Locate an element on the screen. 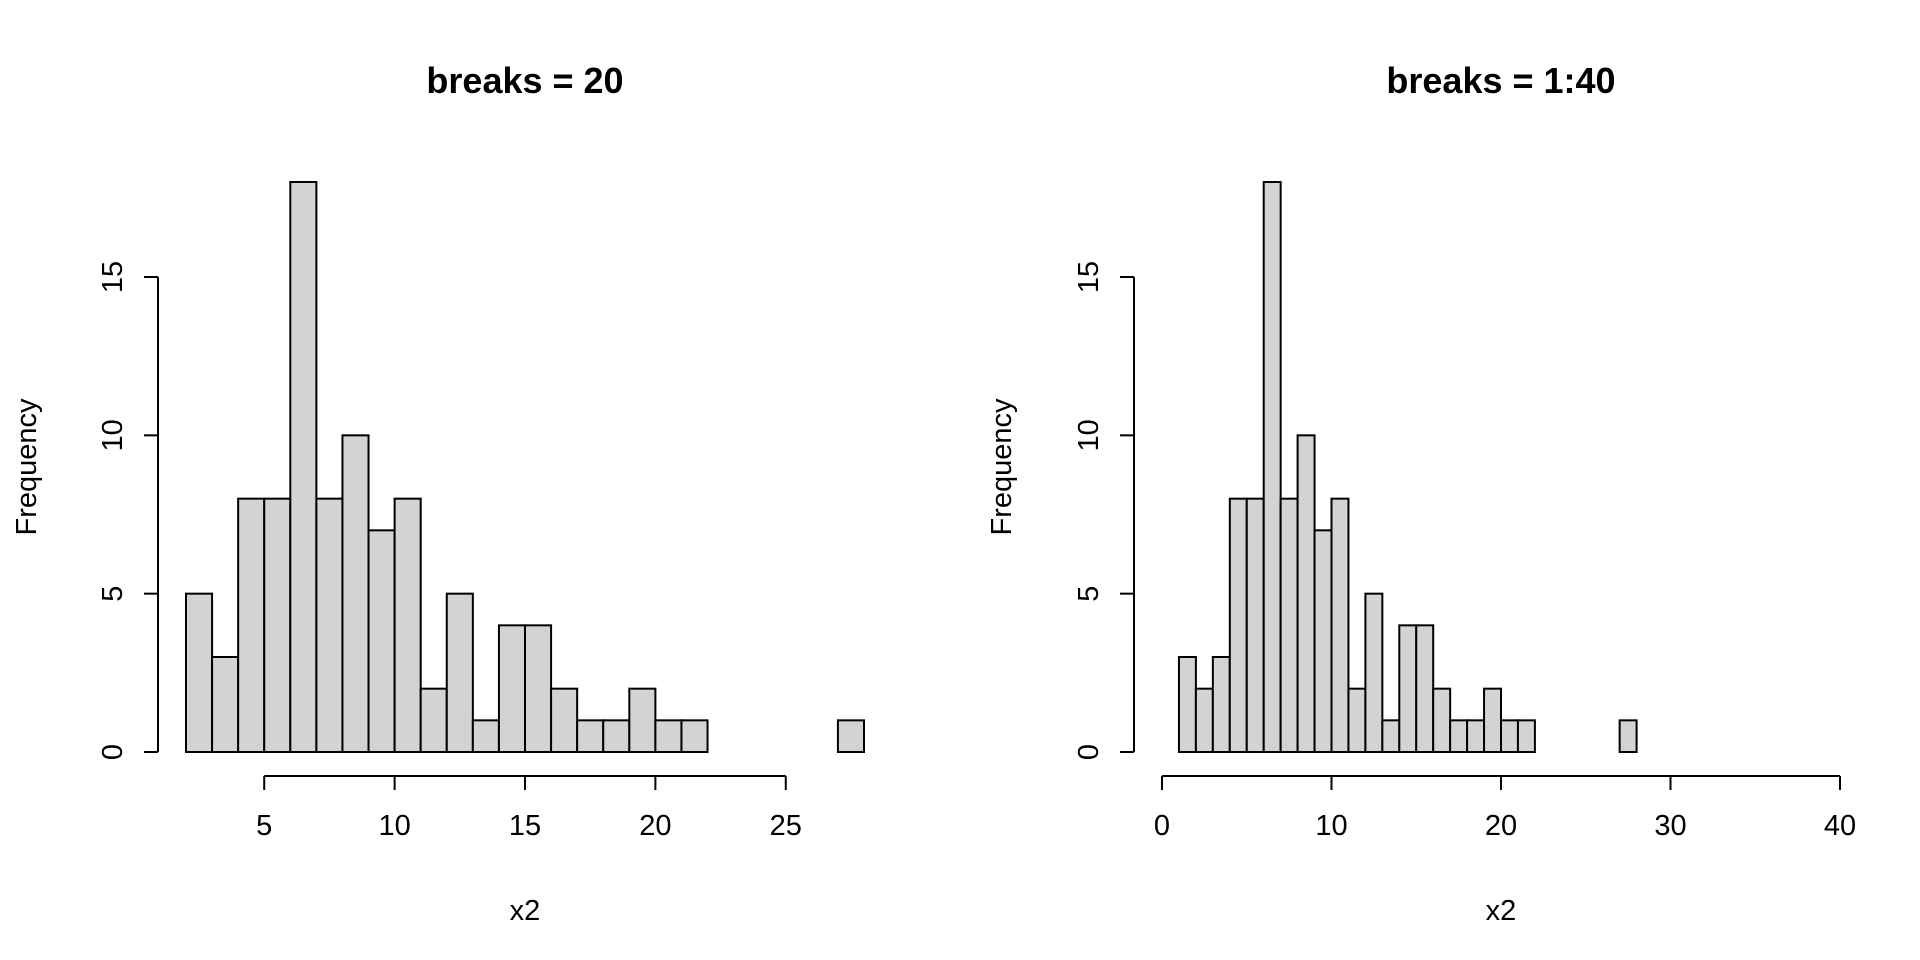 This screenshot has width=1920, height=960. x-axis: 5 10 15 20 25 is located at coordinates (529, 808).